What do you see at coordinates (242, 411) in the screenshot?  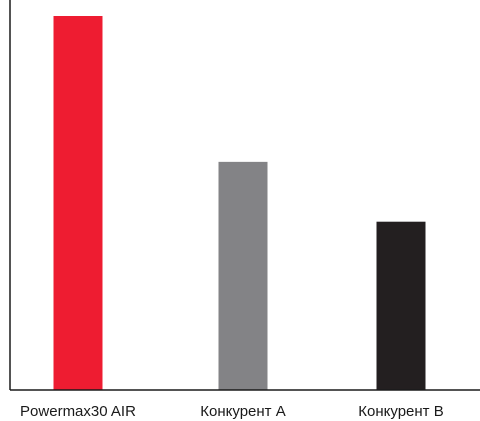 I see `x-tick-label-2: Конкурент A` at bounding box center [242, 411].